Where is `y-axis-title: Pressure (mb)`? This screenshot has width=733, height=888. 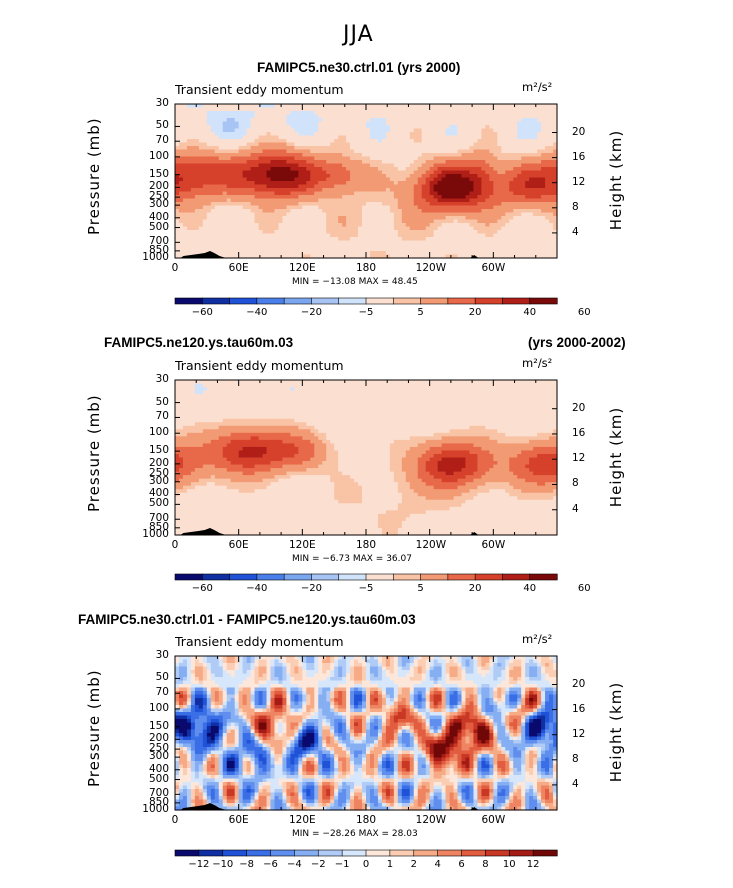
y-axis-title: Pressure (mb) is located at coordinates (94, 176).